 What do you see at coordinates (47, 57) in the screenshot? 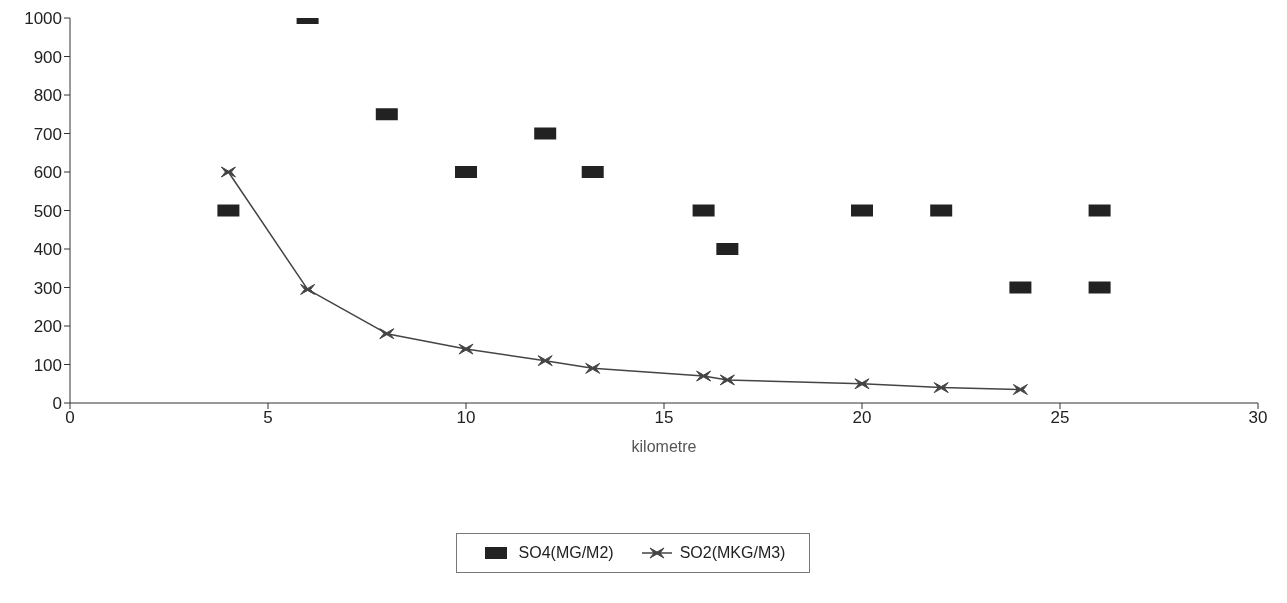
I see `y-tick-label: 900` at bounding box center [47, 57].